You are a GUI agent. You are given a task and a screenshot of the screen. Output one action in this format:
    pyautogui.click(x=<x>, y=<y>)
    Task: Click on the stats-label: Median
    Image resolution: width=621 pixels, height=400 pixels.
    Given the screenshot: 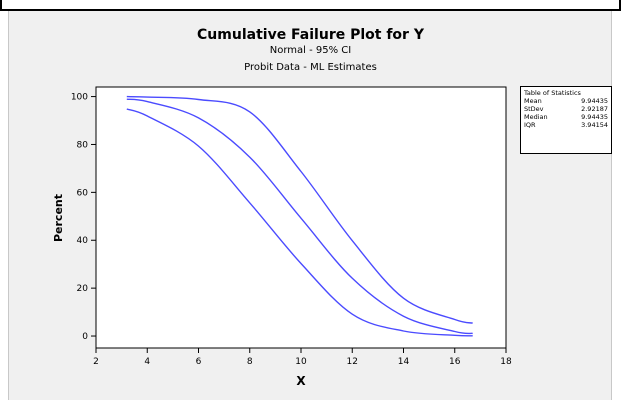 What is the action you would take?
    pyautogui.click(x=536, y=117)
    